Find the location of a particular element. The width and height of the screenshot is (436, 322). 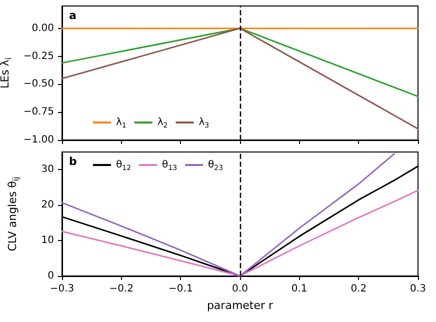

x-axis-title: parameter r is located at coordinates (240, 305).